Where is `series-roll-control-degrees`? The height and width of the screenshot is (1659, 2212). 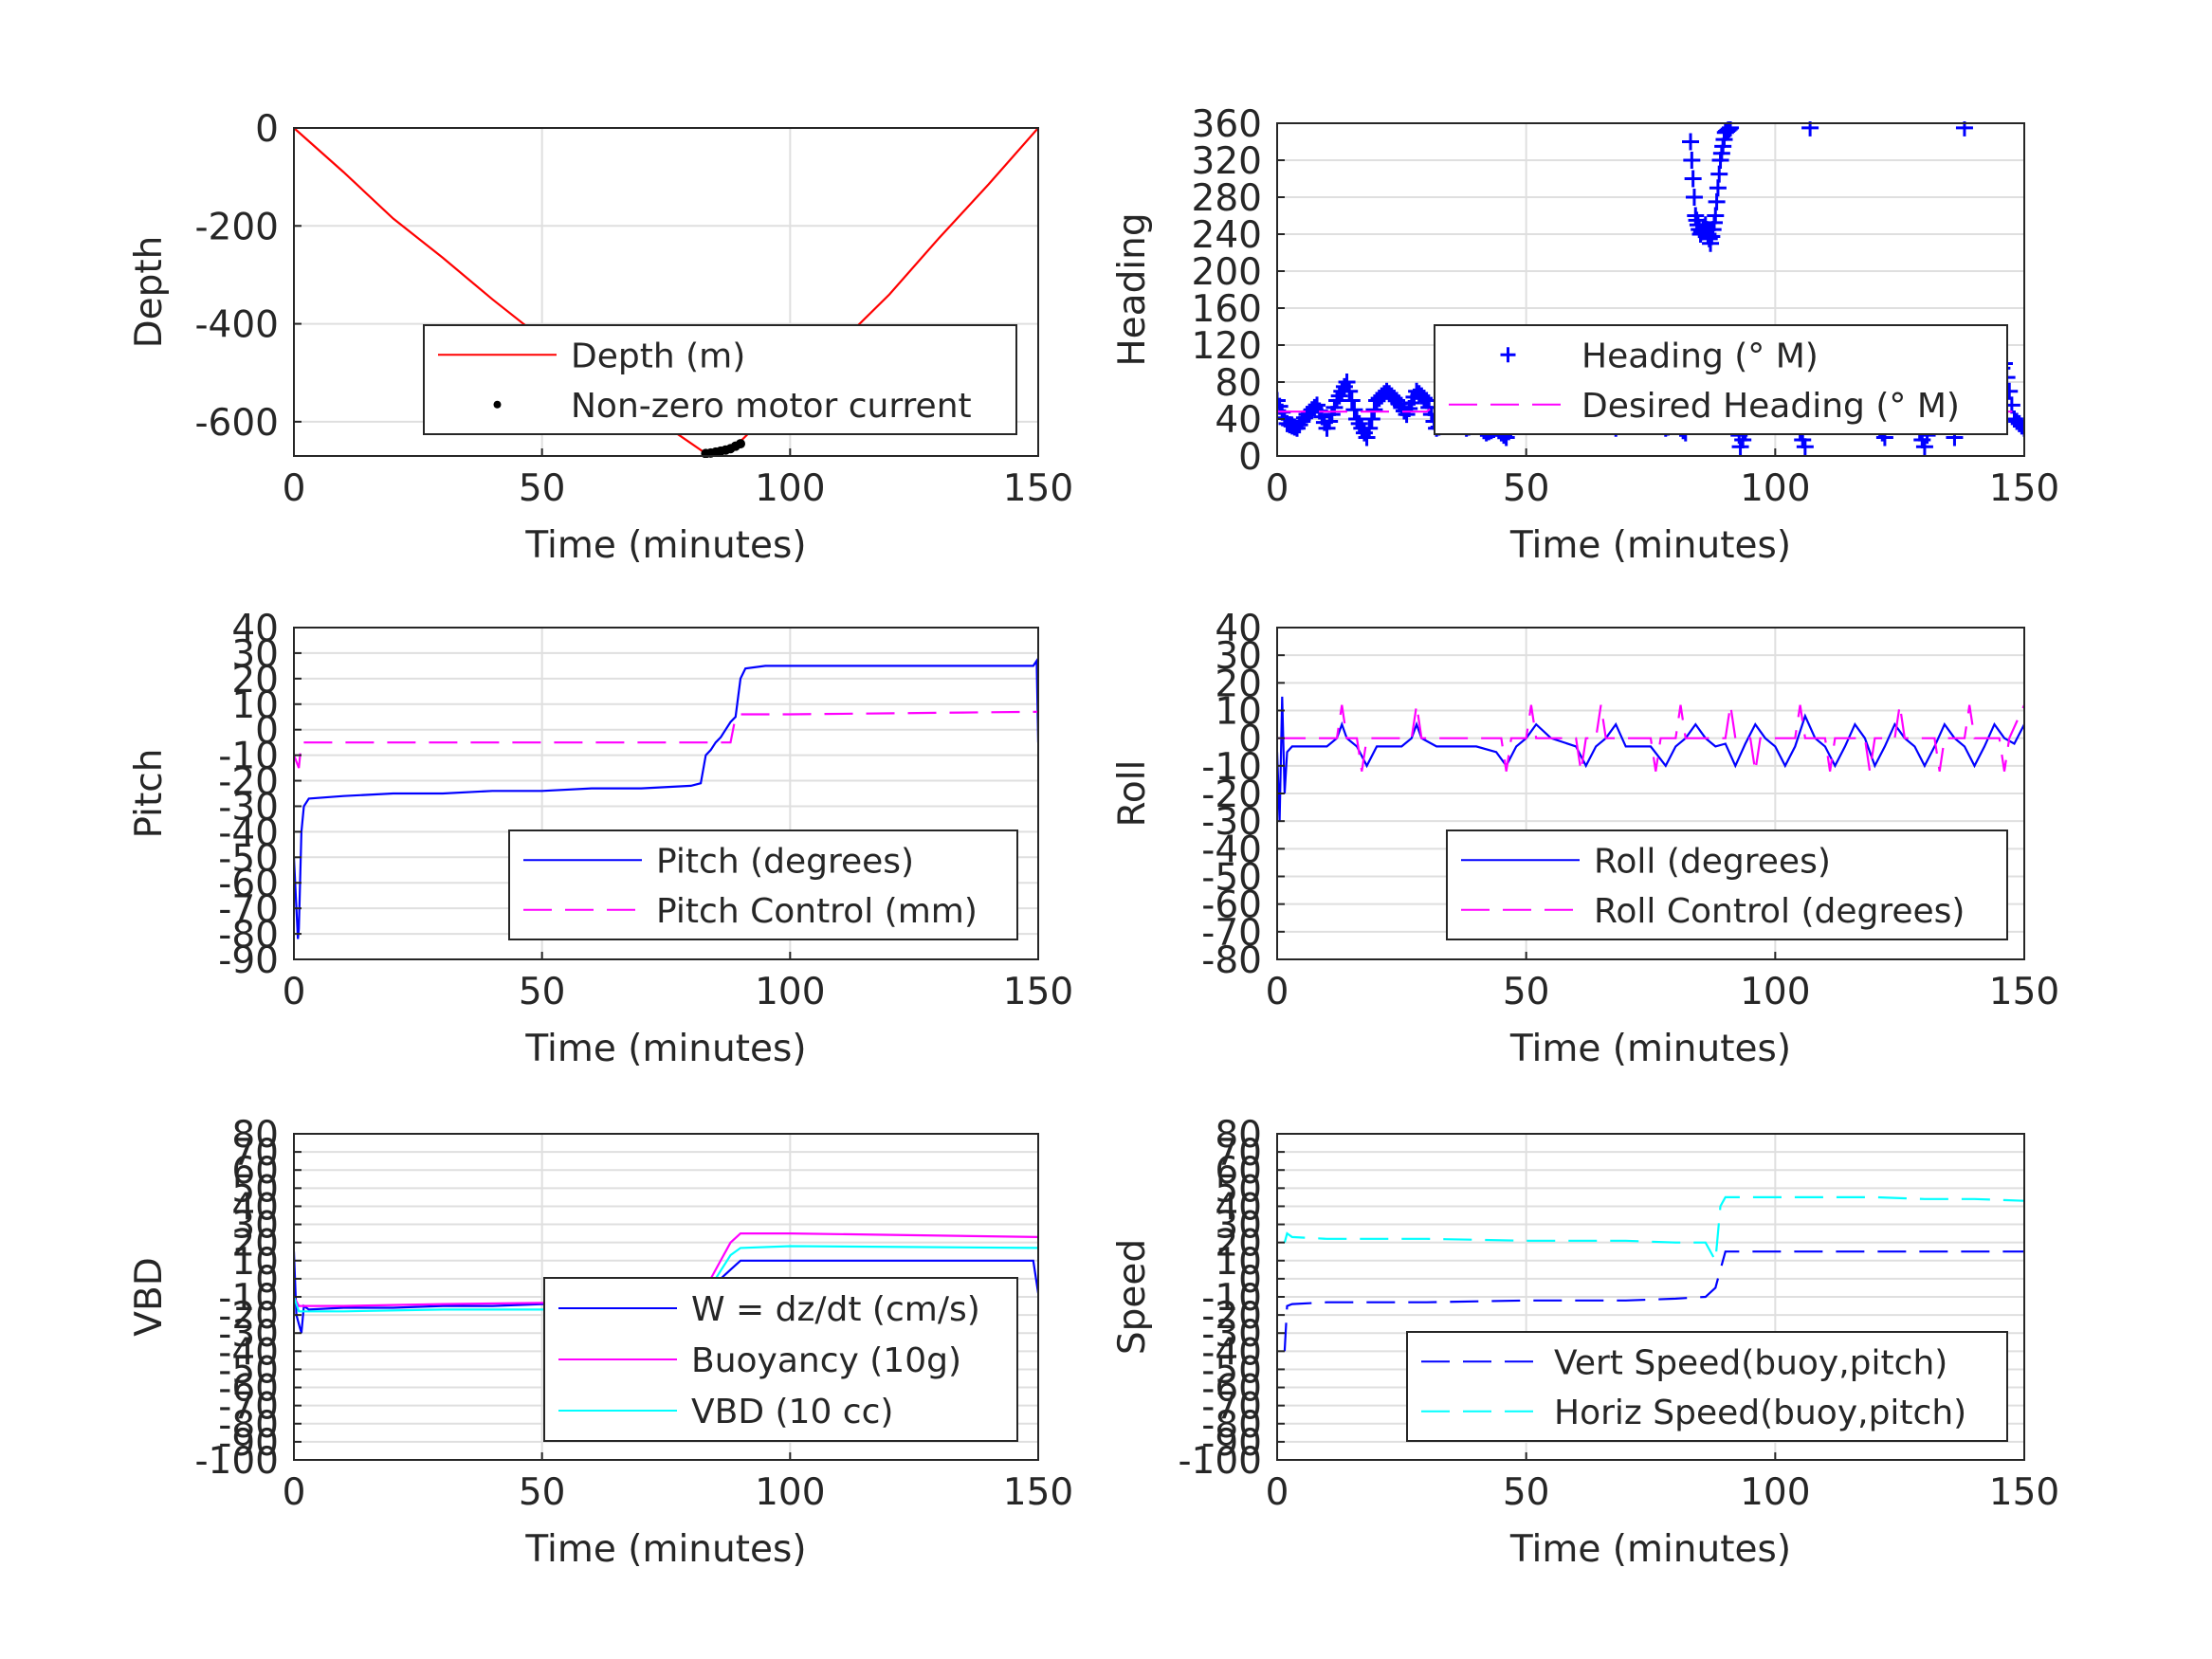 series-roll-control-degrees is located at coordinates (1650, 738).